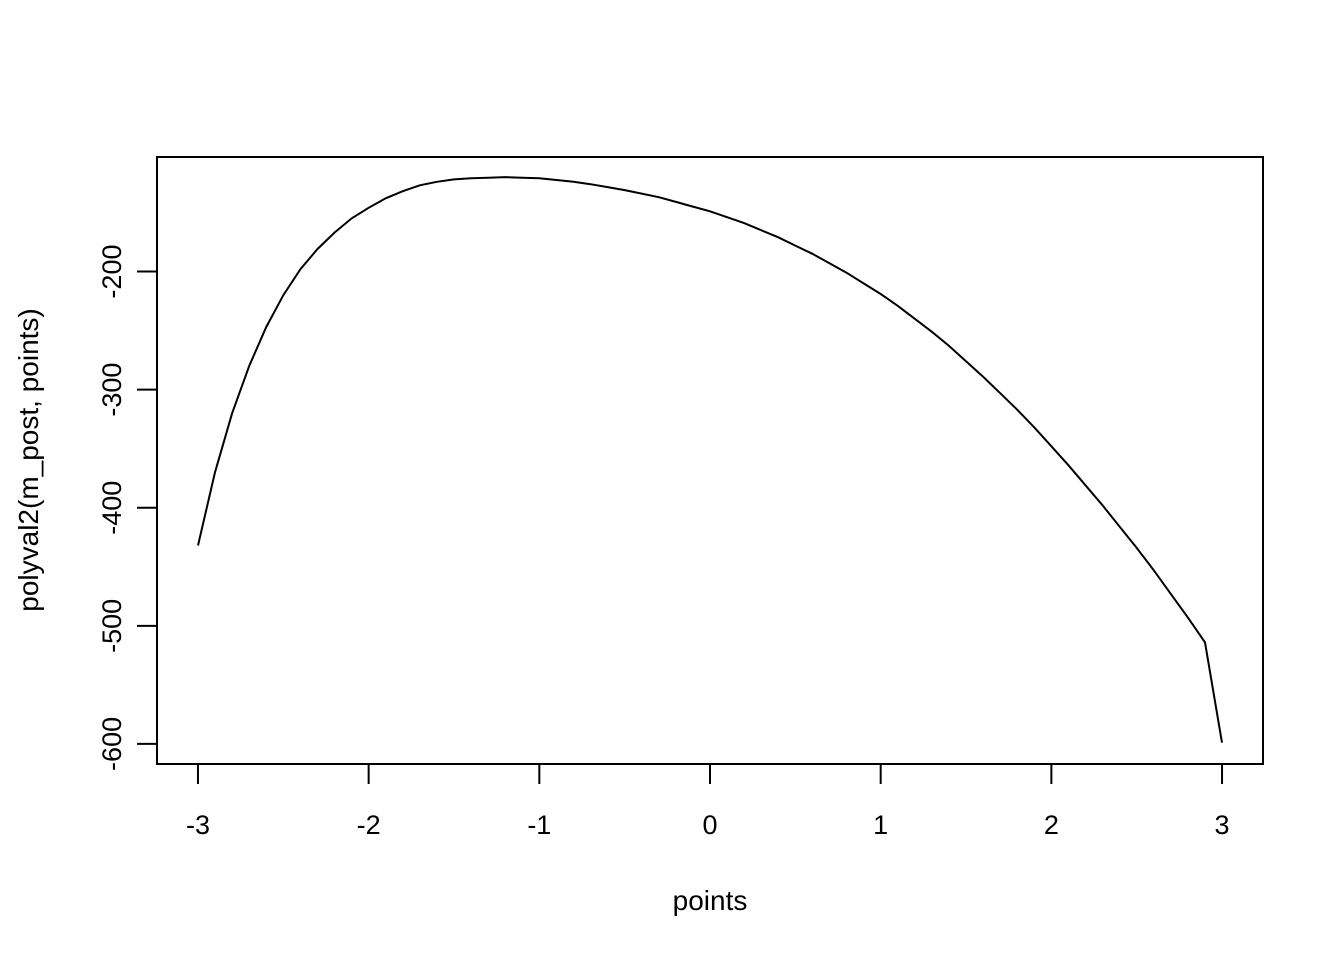 This screenshot has width=1344, height=960. What do you see at coordinates (112, 272) in the screenshot?
I see `y-tick-label: -200` at bounding box center [112, 272].